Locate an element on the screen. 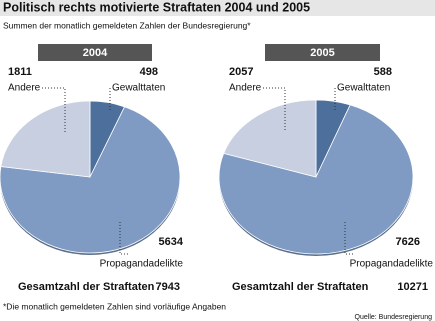 The width and height of the screenshot is (435, 321). source: Quelle: Bundesregierung is located at coordinates (394, 317).